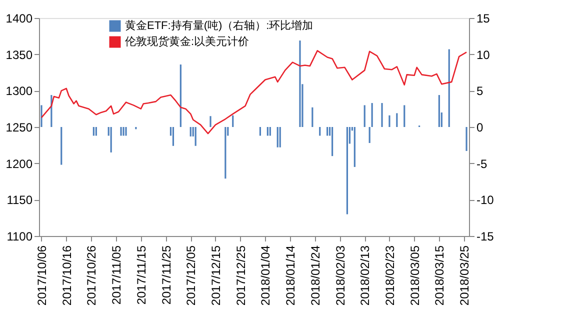  I want to click on y2-tick-label: -15, so click(485, 237).